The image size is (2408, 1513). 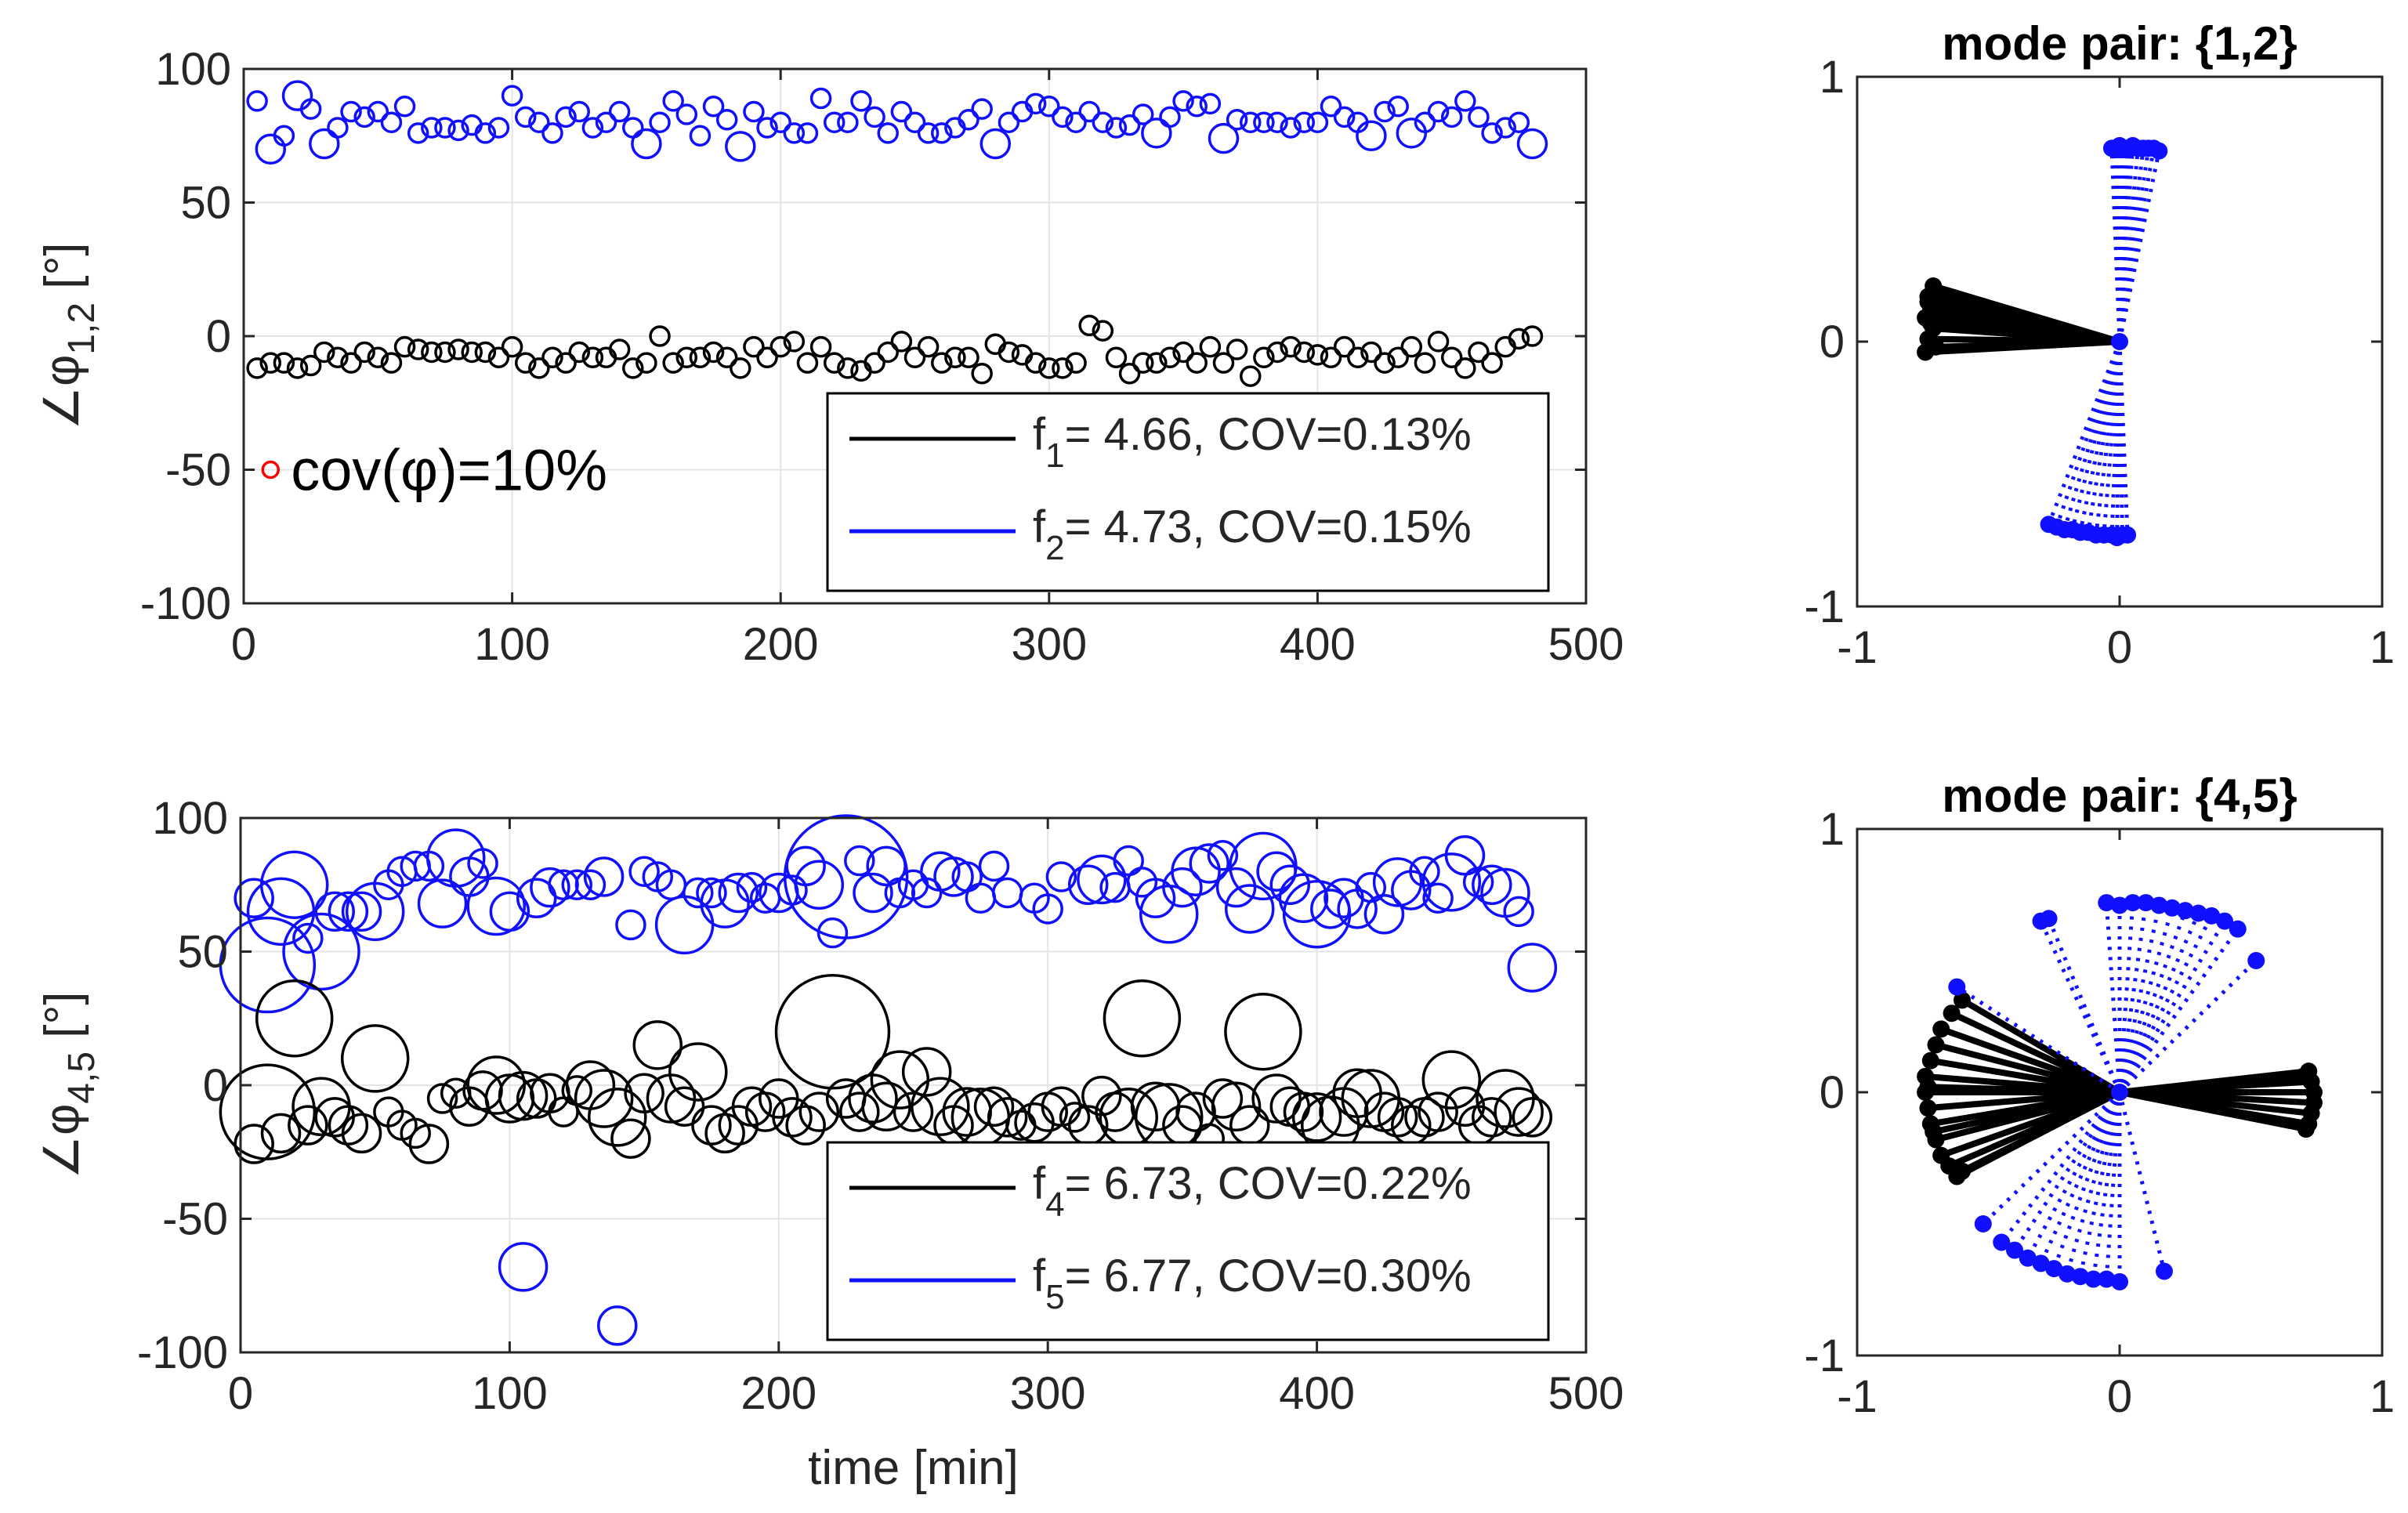 I want to click on legend-label-text: = 4.66, COV=0.13%, so click(x=1268, y=434).